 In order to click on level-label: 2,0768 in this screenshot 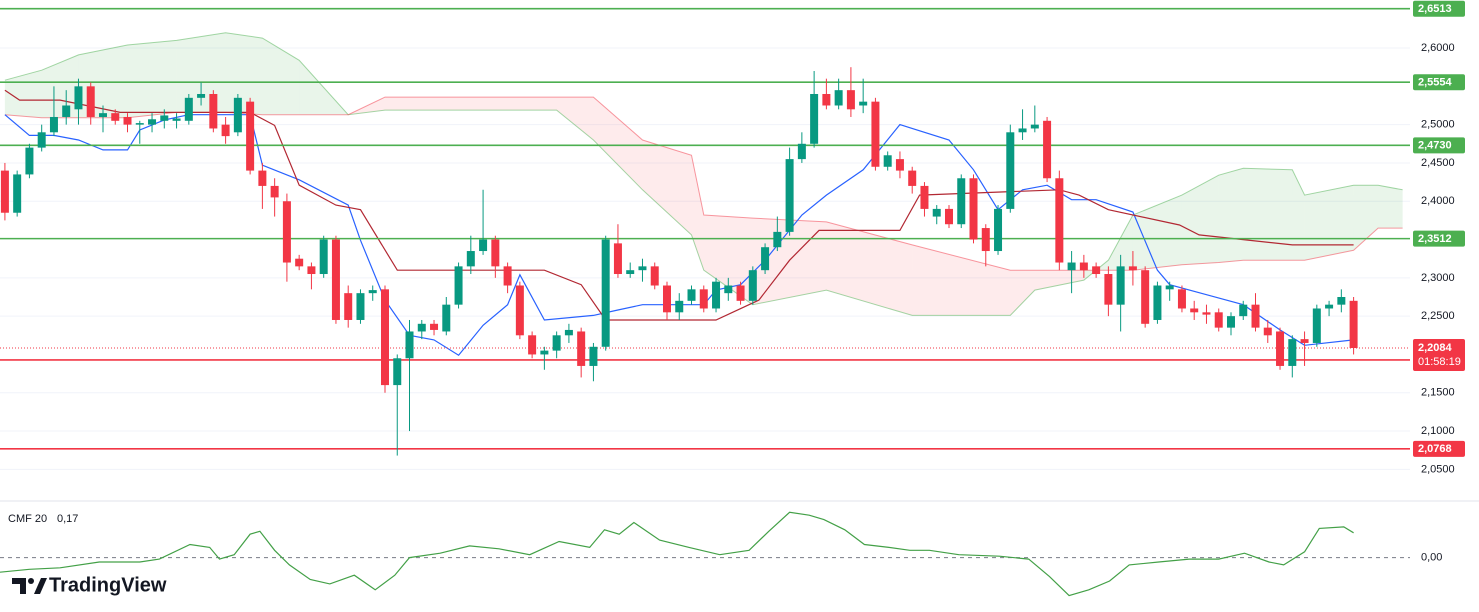, I will do `click(1435, 449)`.